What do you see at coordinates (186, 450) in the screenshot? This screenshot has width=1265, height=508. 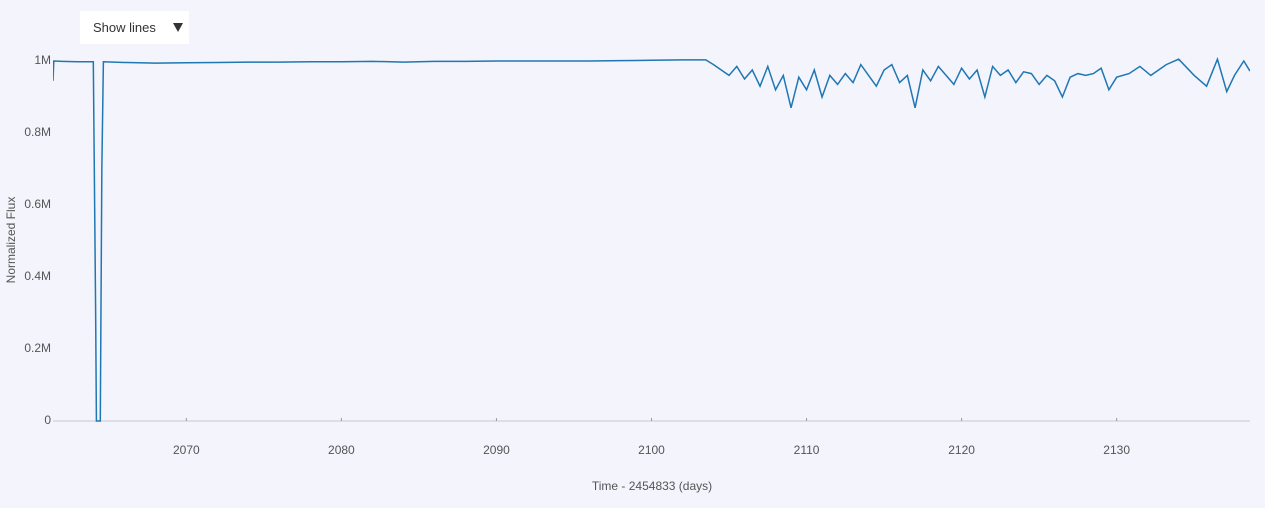 I see `x-tick-label: 2070` at bounding box center [186, 450].